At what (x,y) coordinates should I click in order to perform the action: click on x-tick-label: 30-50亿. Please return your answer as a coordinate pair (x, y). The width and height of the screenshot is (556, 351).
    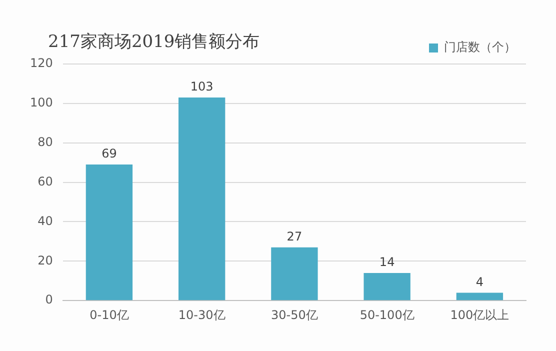
    Looking at the image, I should click on (294, 315).